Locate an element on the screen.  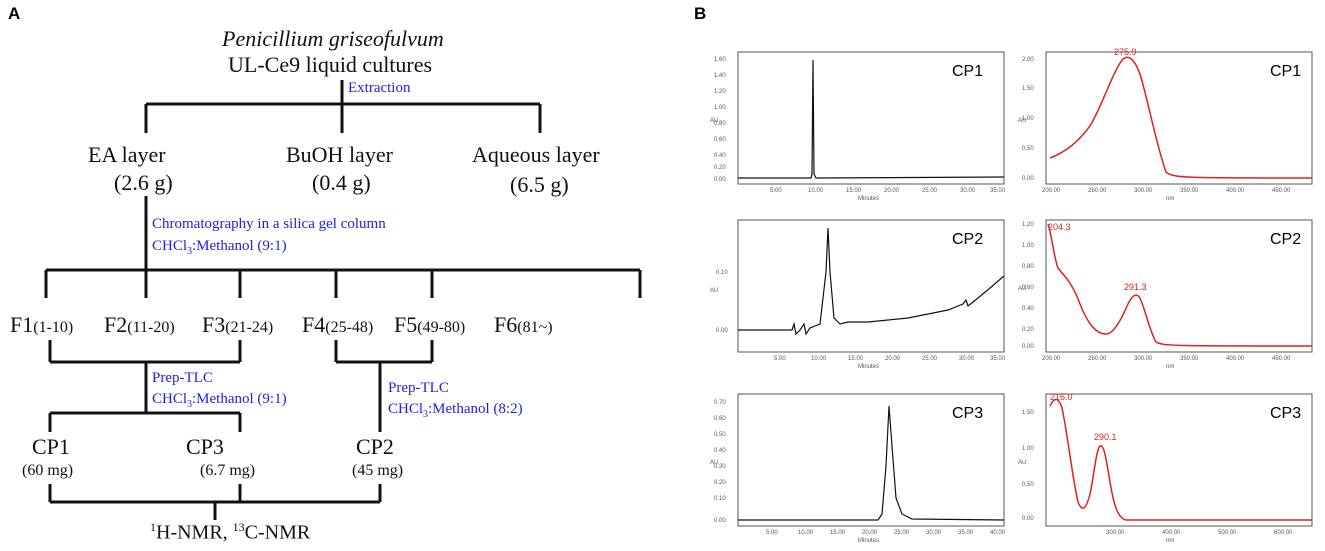
compound-cp1-mass: (60 mg) is located at coordinates (48, 470).